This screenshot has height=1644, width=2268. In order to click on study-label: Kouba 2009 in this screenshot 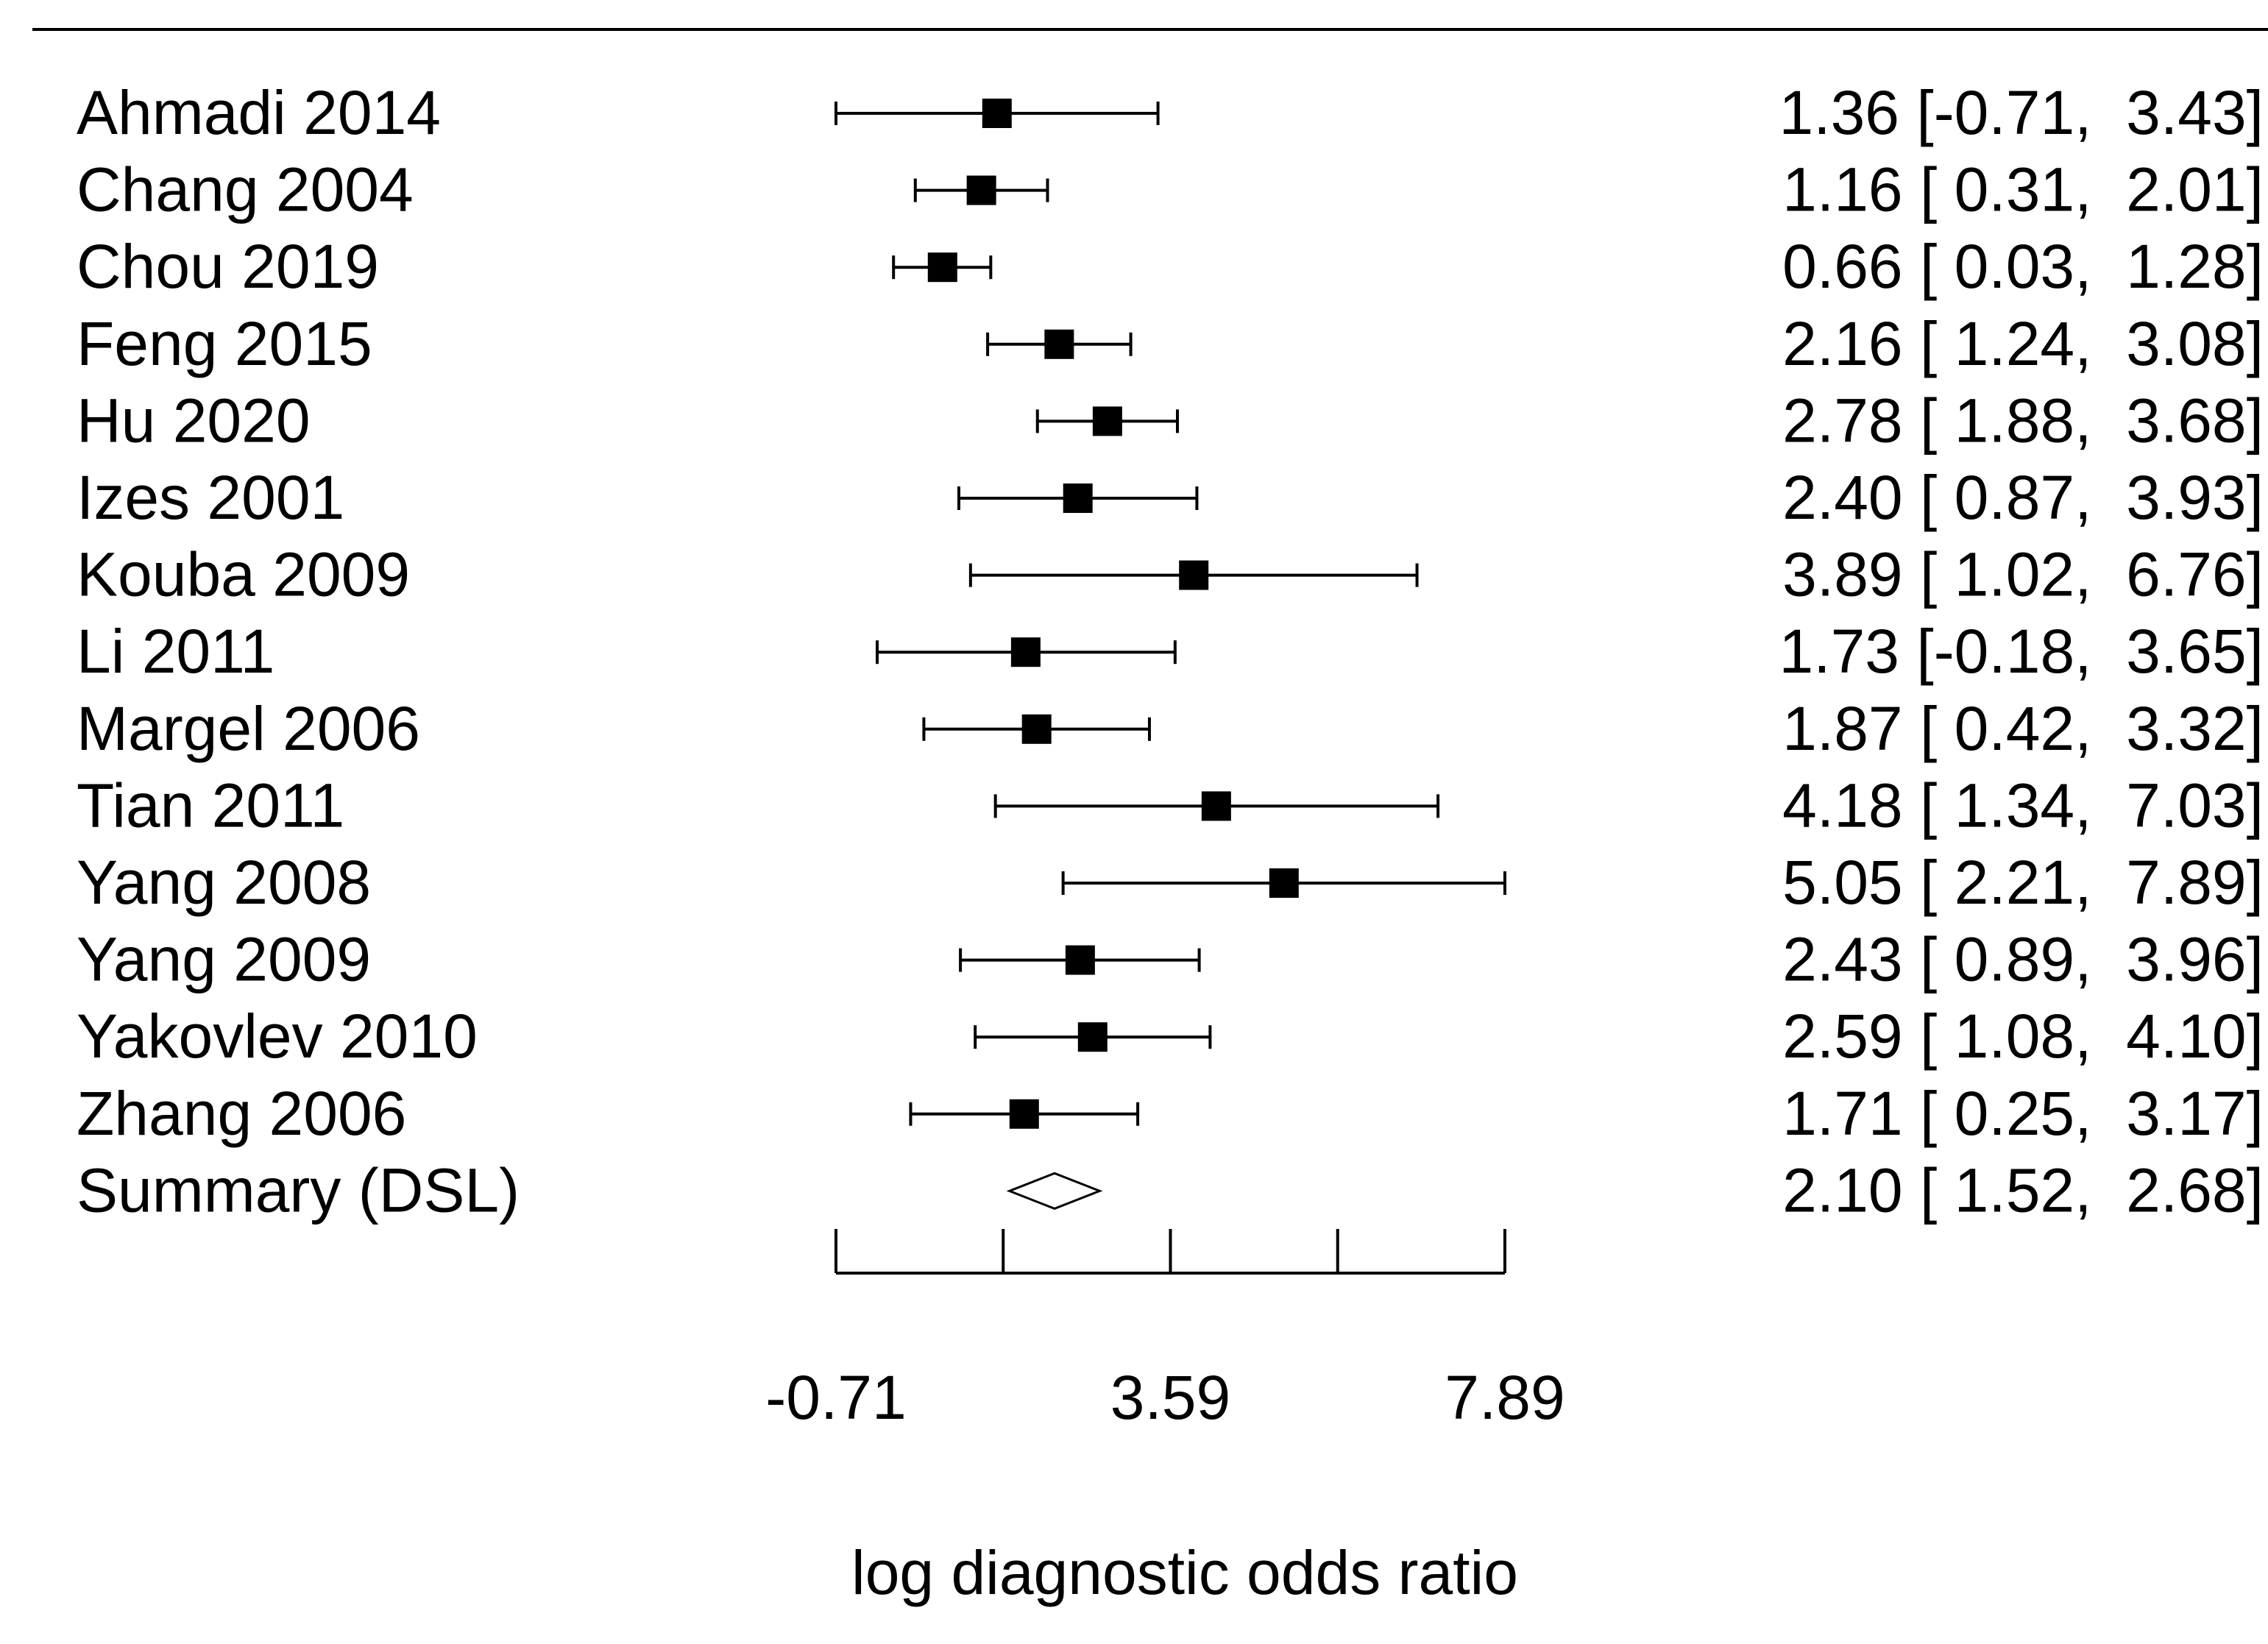, I will do `click(243, 574)`.